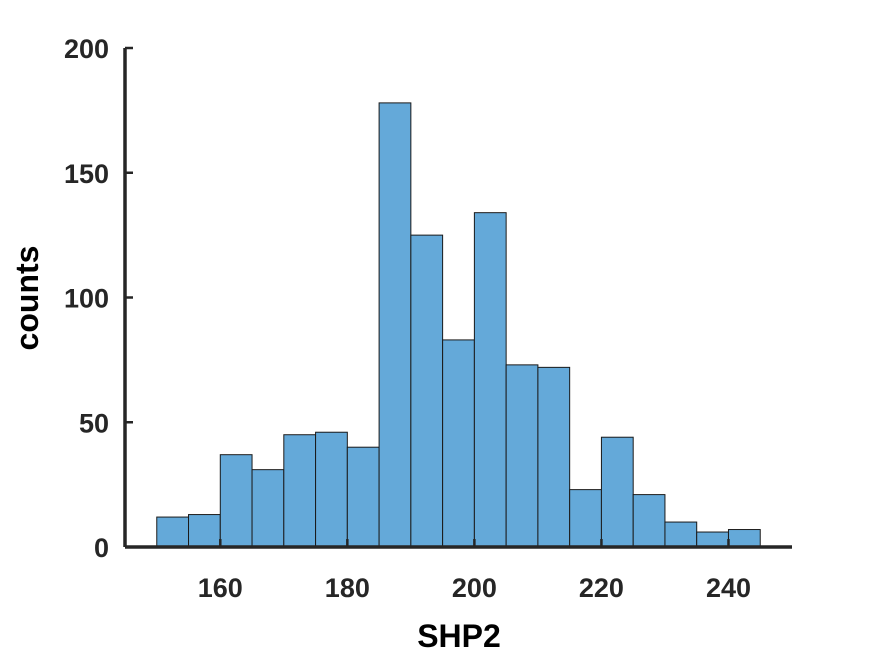  Describe the element at coordinates (459, 636) in the screenshot. I see `x-axis-label: SHP2` at that location.